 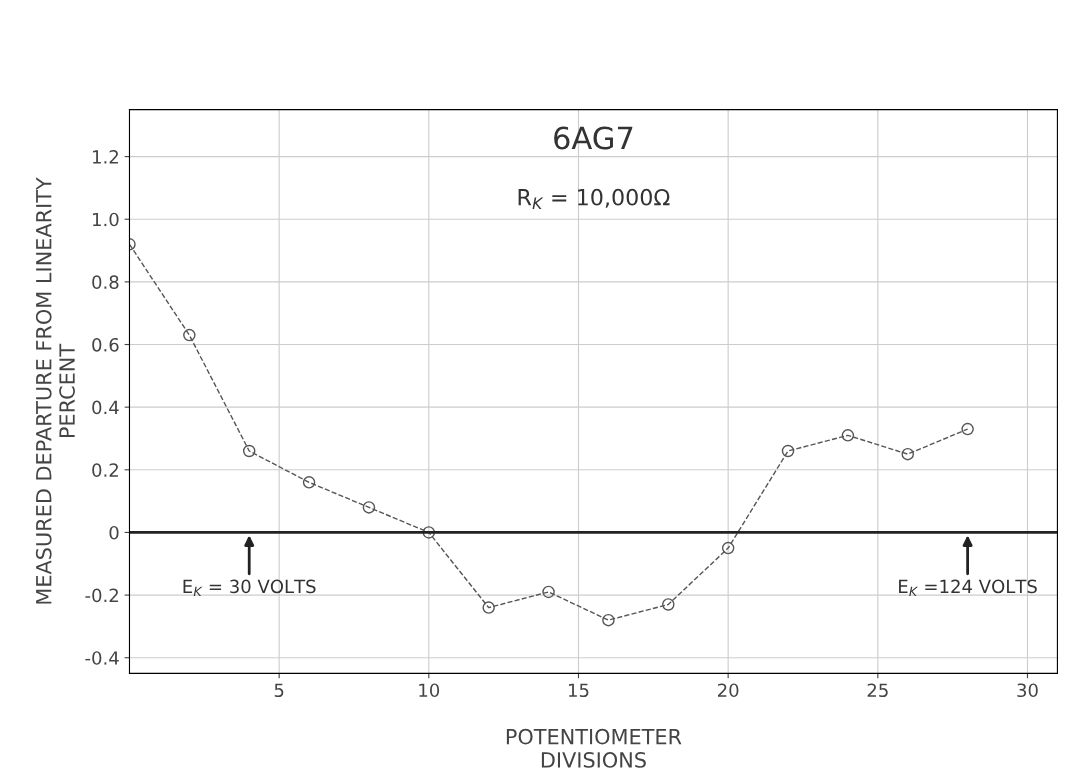 What do you see at coordinates (1027, 690) in the screenshot?
I see `x-tick-label: 30` at bounding box center [1027, 690].